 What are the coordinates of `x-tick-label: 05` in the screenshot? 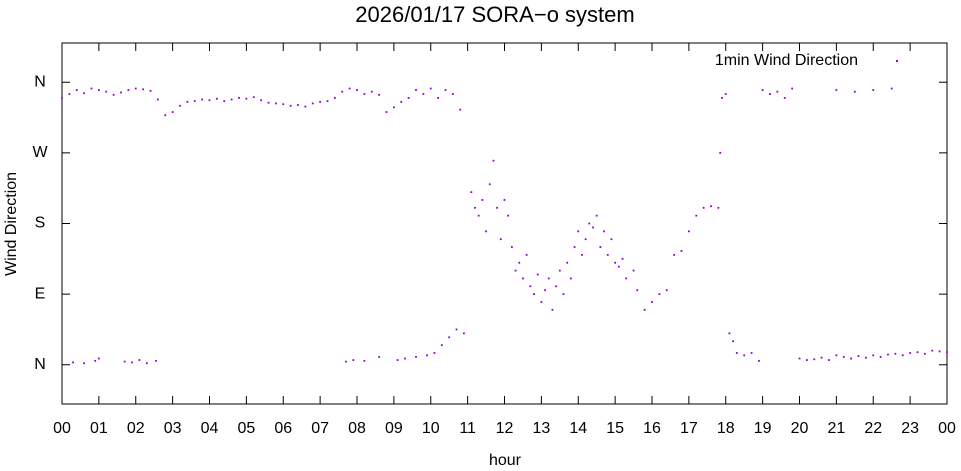 It's located at (246, 428).